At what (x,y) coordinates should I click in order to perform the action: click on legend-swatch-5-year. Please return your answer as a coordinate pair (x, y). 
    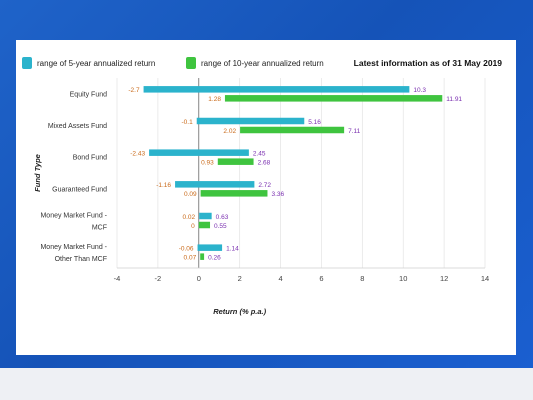
    Looking at the image, I should click on (27, 63).